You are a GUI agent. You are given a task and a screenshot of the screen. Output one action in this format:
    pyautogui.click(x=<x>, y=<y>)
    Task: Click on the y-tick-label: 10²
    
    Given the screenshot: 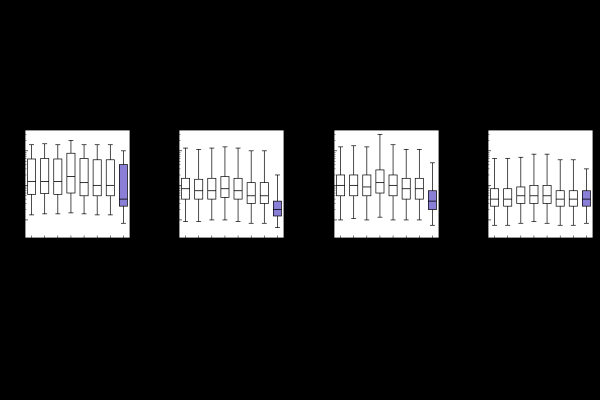 What is the action you would take?
    pyautogui.click(x=16, y=150)
    